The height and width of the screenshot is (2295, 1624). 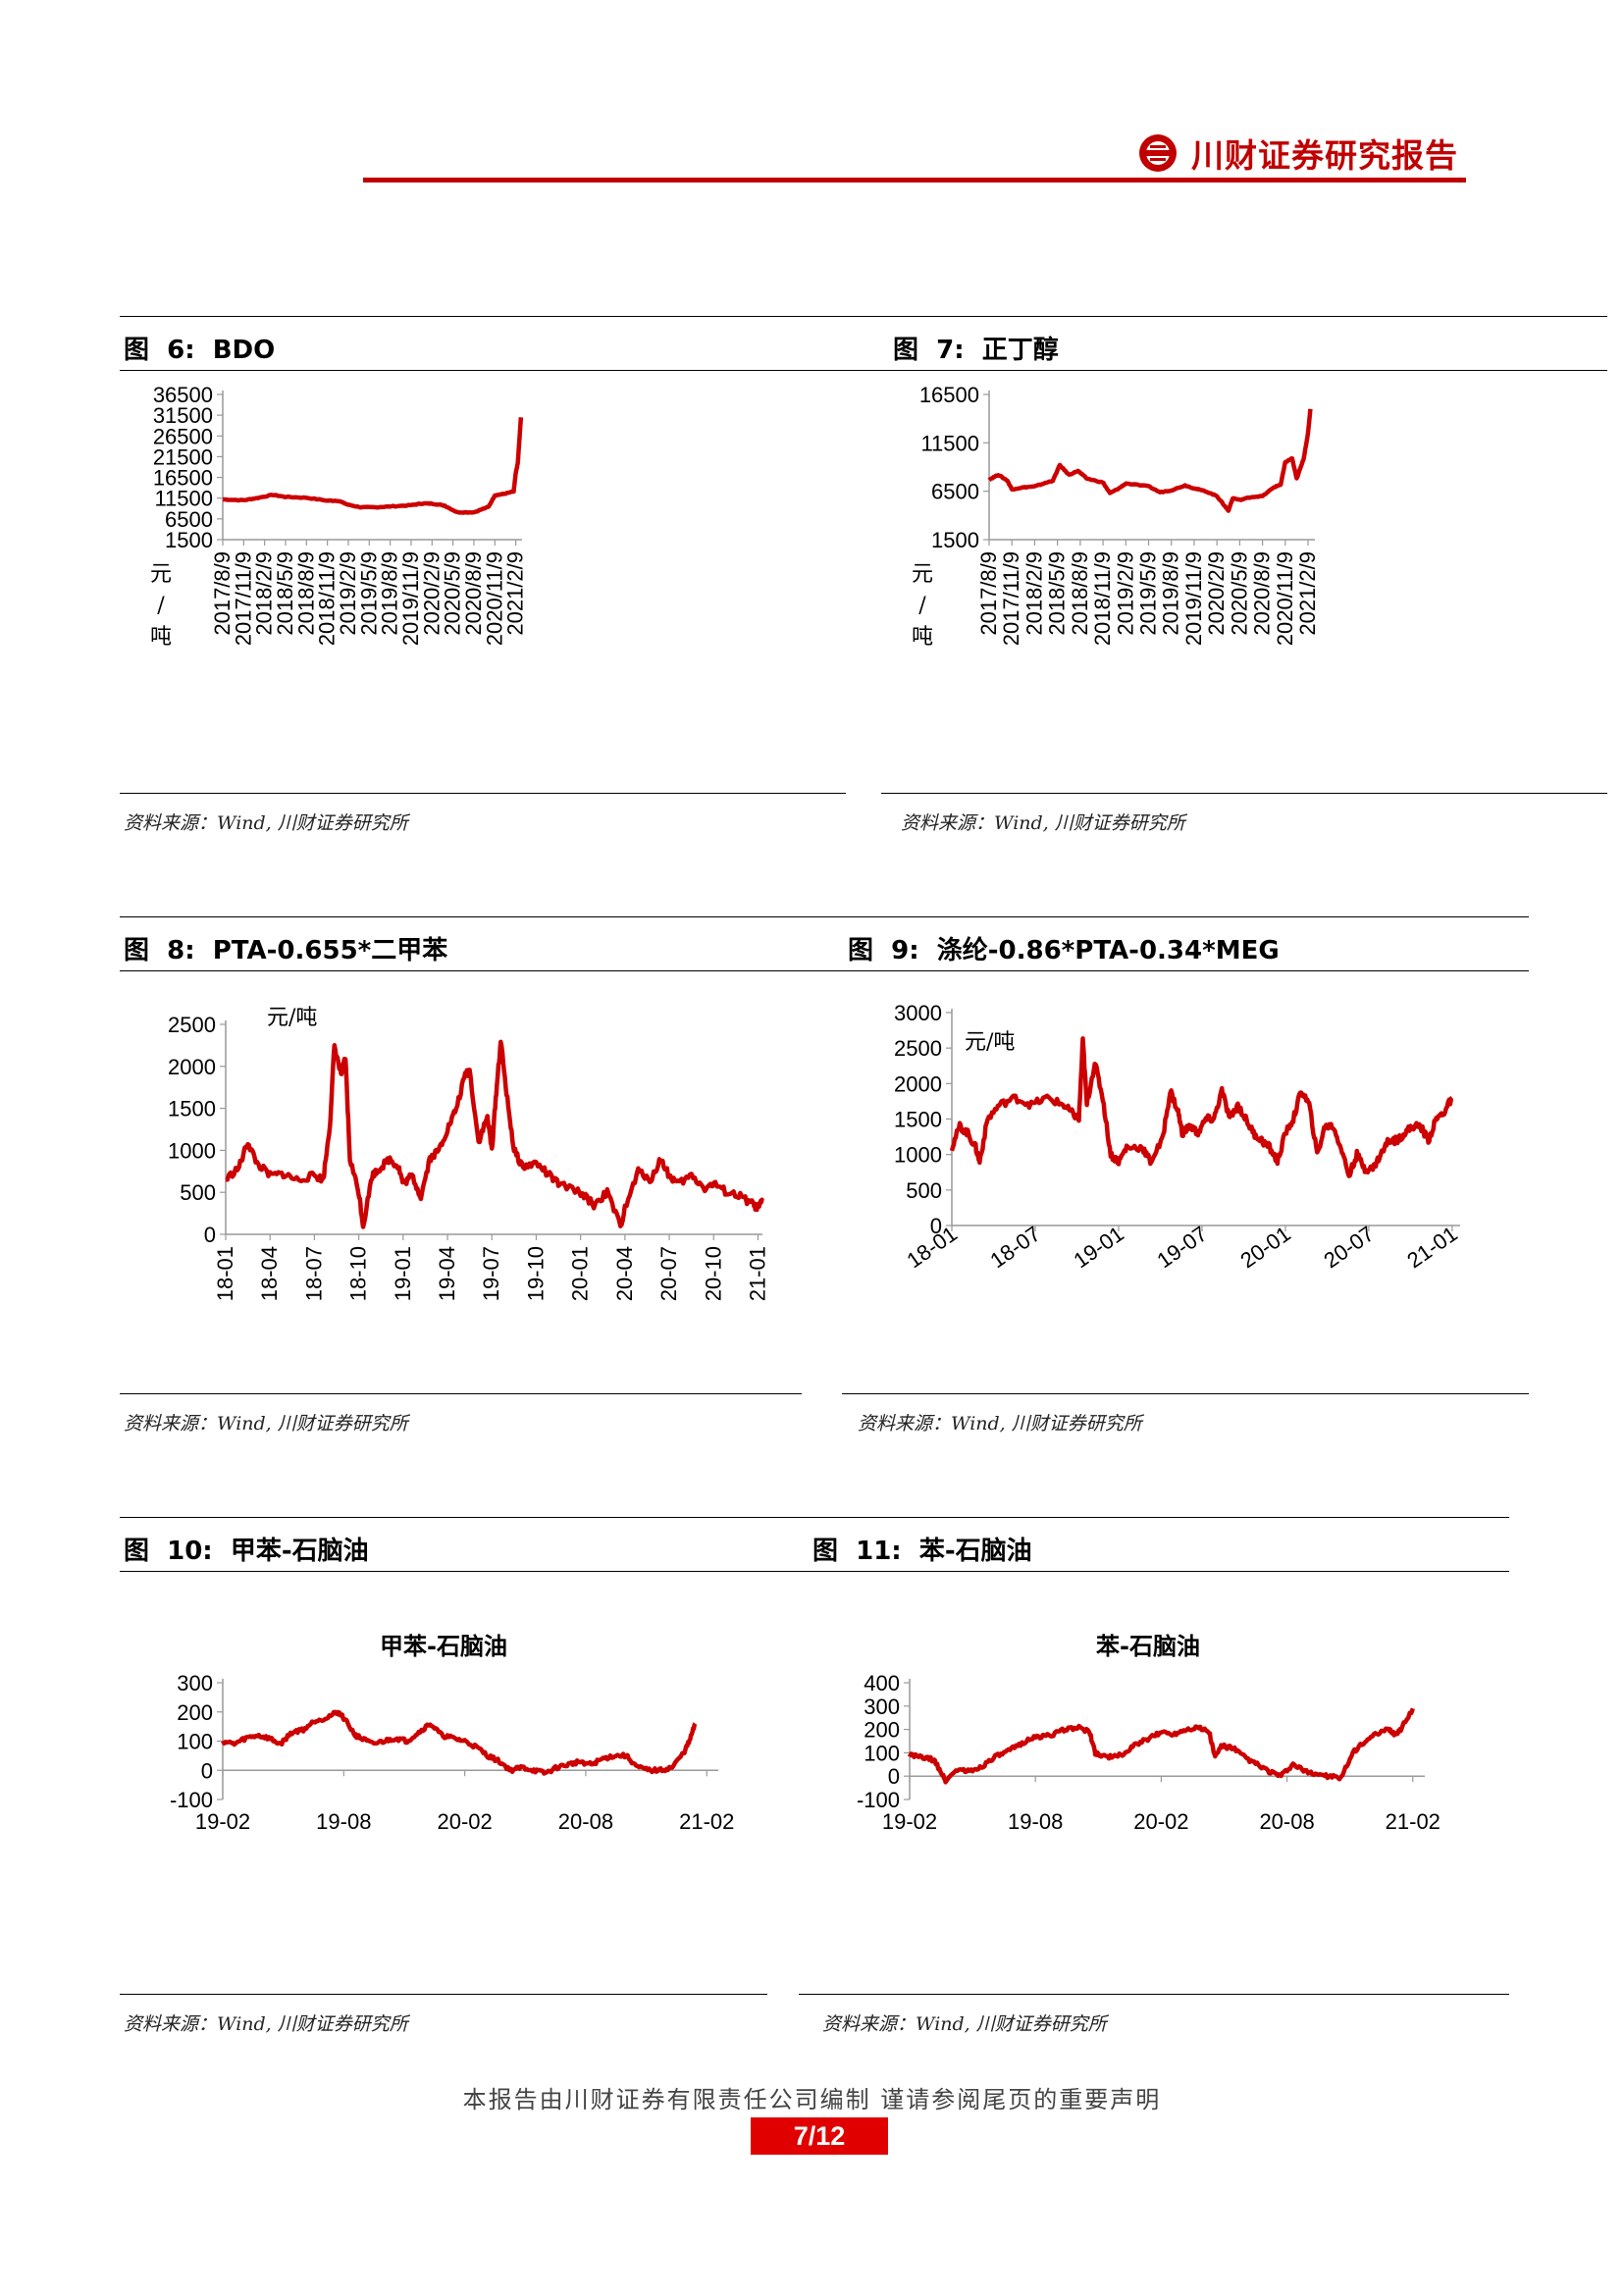 I want to click on x-tick-label: 2018/11/9, so click(x=327, y=598).